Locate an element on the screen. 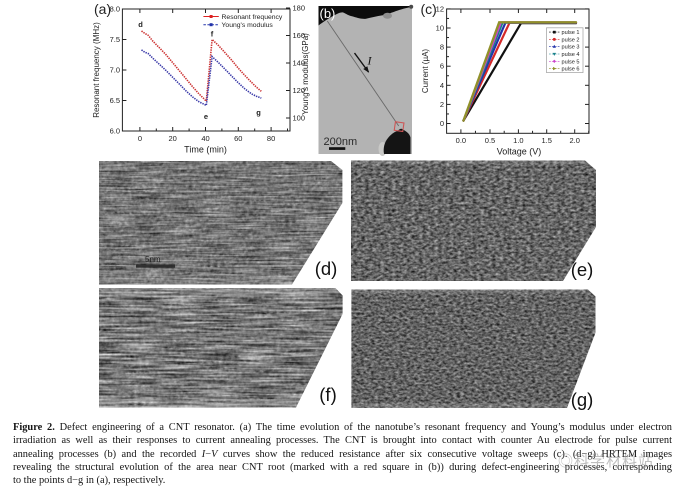  svg-text: Time (min) is located at coordinates (205, 150).